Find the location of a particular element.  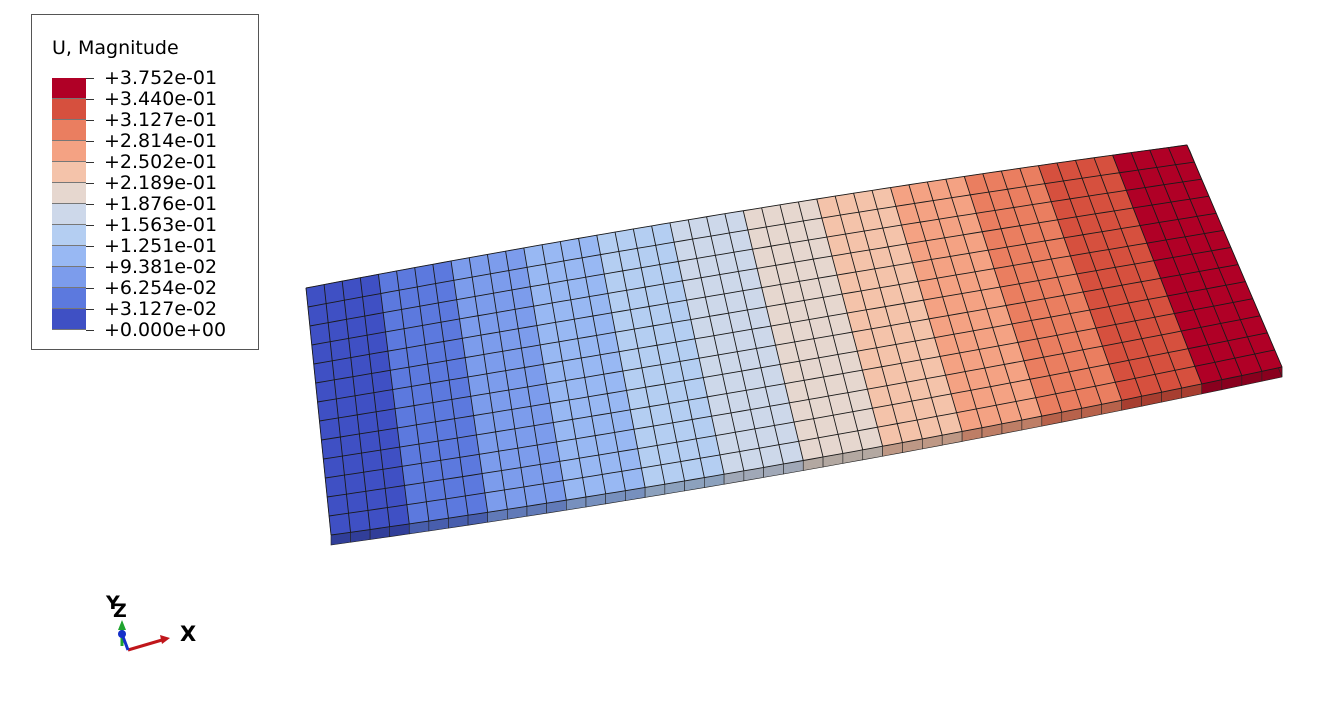

legend-entry: +0.000e+00 is located at coordinates (152, 335).